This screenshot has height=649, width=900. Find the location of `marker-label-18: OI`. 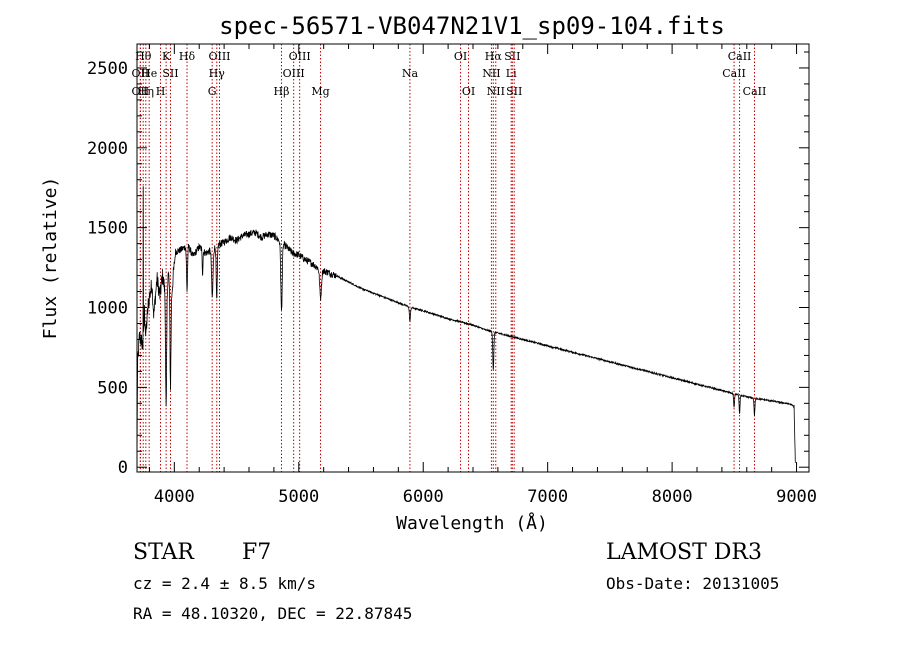

marker-label-18: OI is located at coordinates (468, 91).